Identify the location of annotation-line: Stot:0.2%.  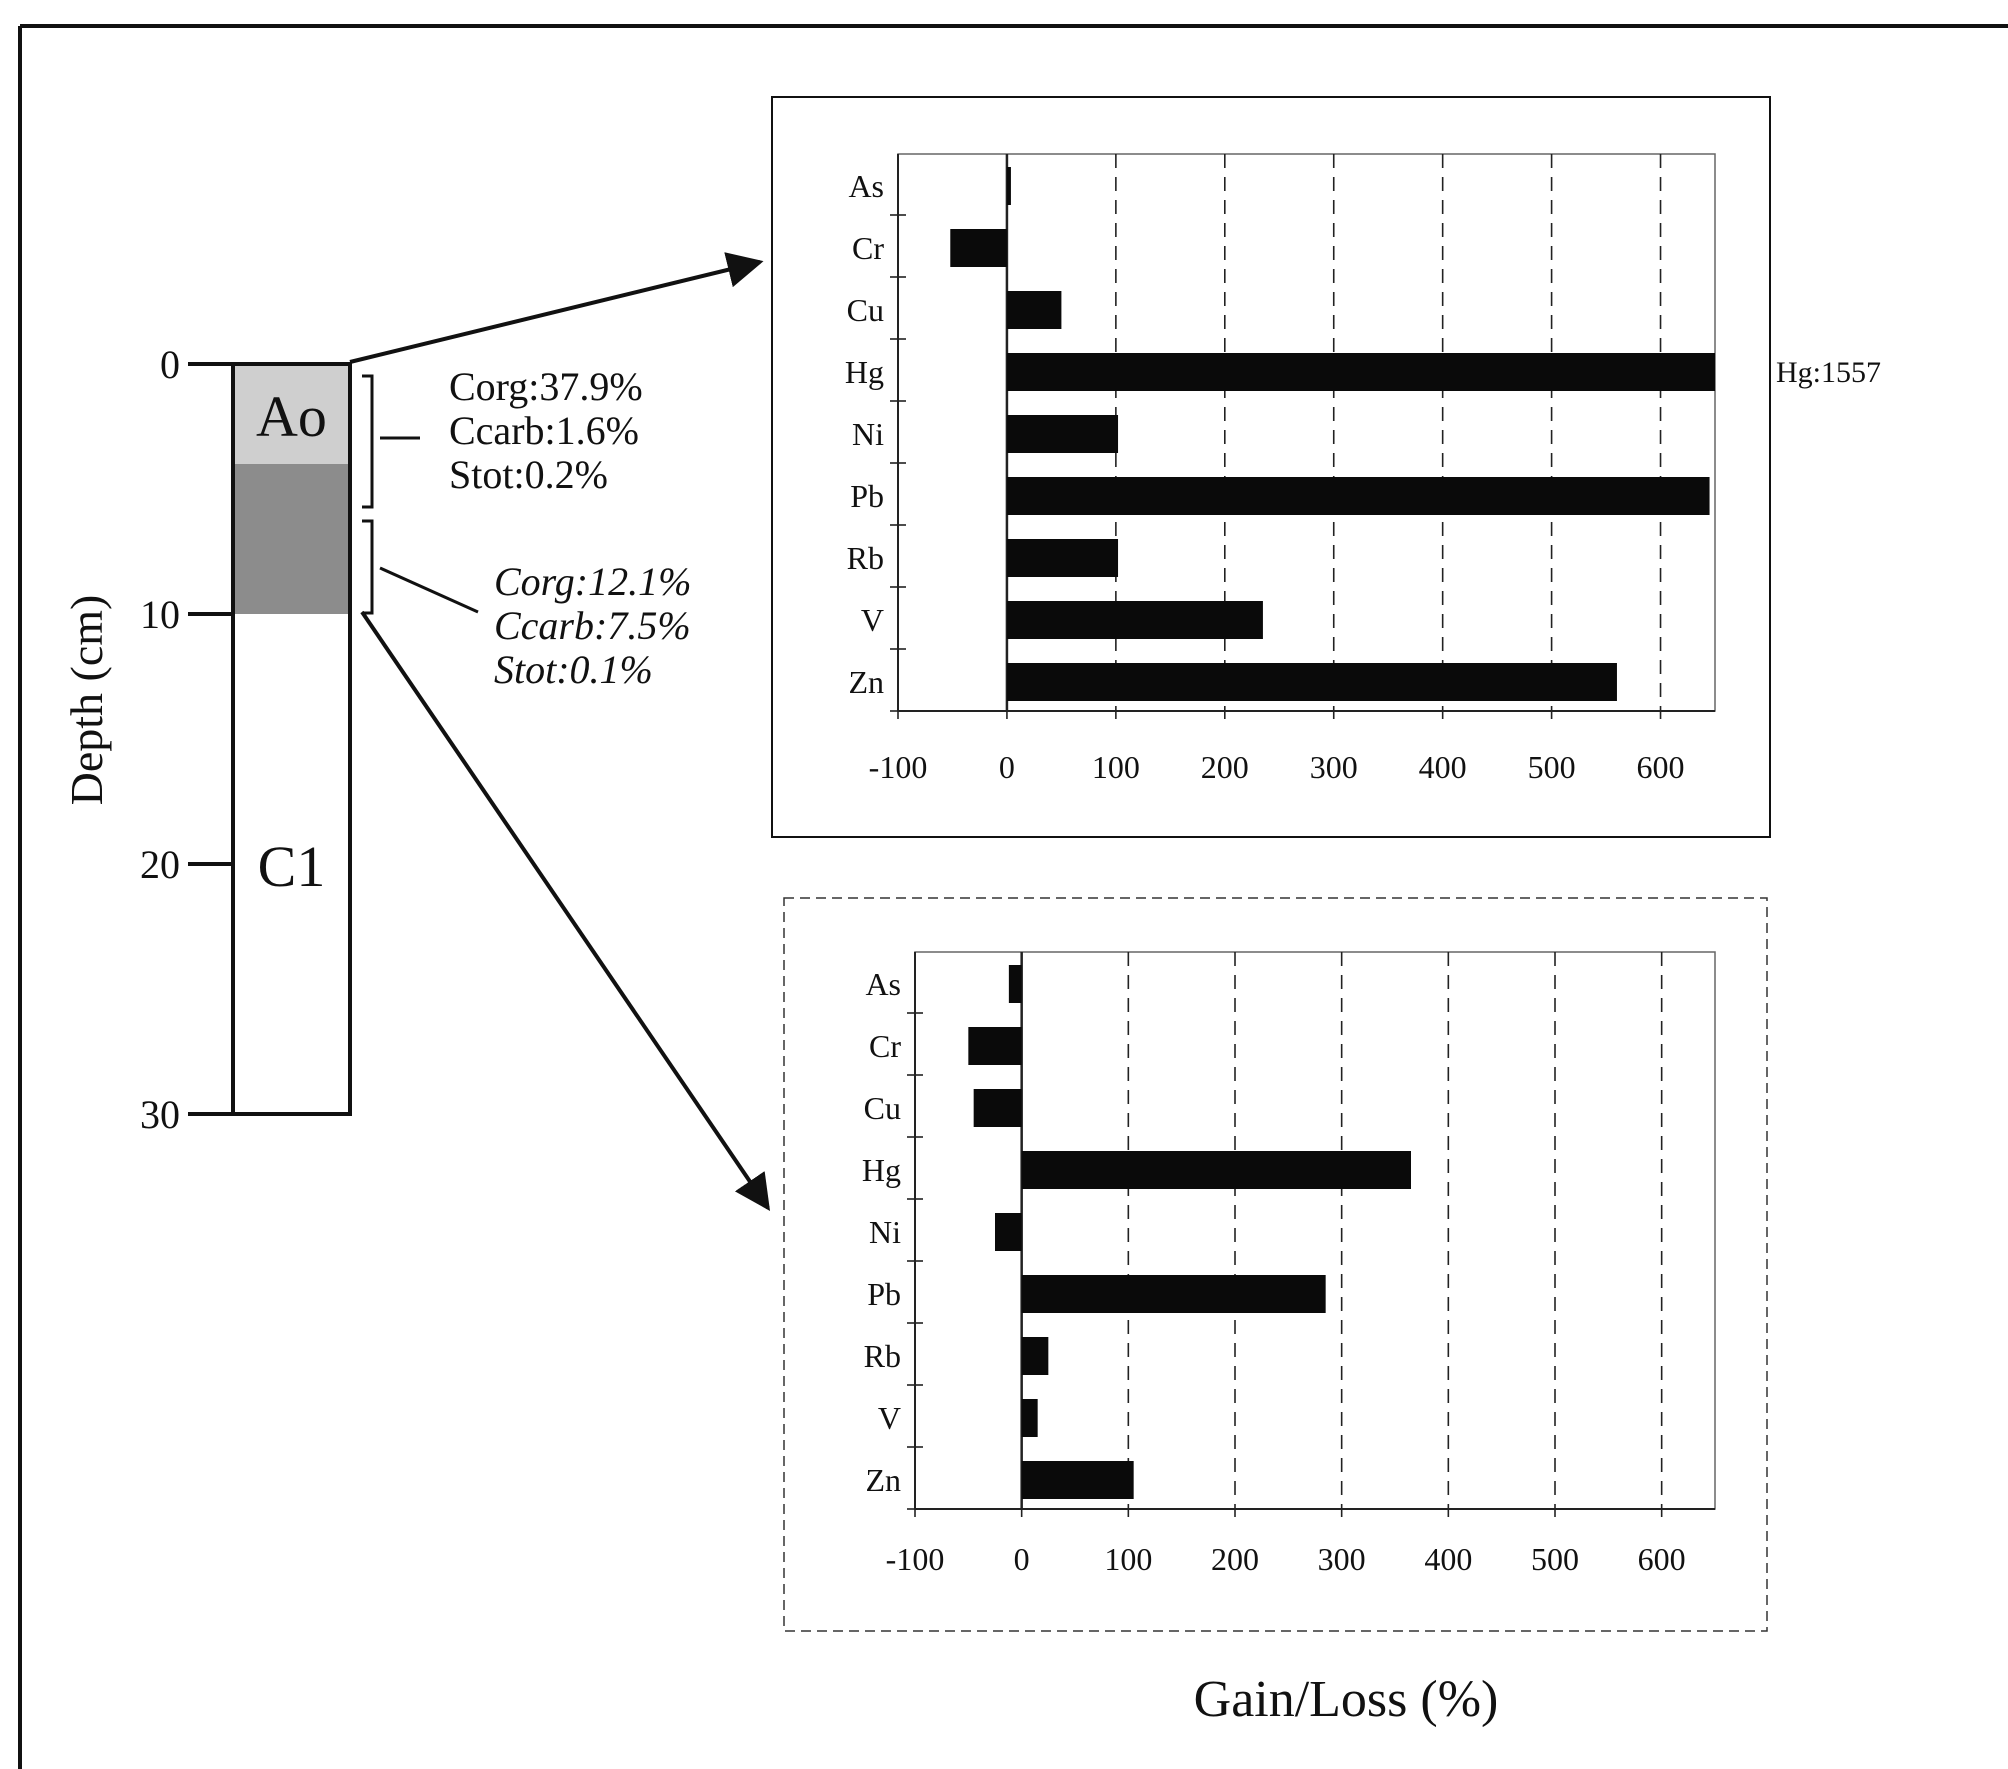
(528, 474).